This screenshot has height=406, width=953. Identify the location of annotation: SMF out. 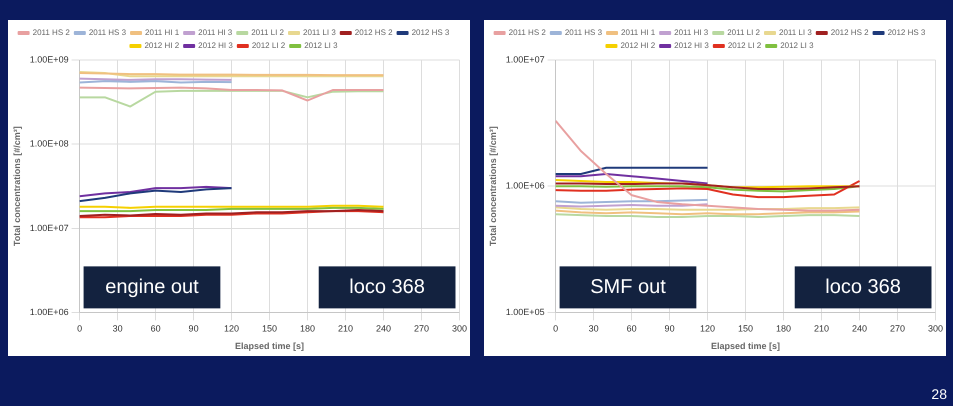
(628, 287).